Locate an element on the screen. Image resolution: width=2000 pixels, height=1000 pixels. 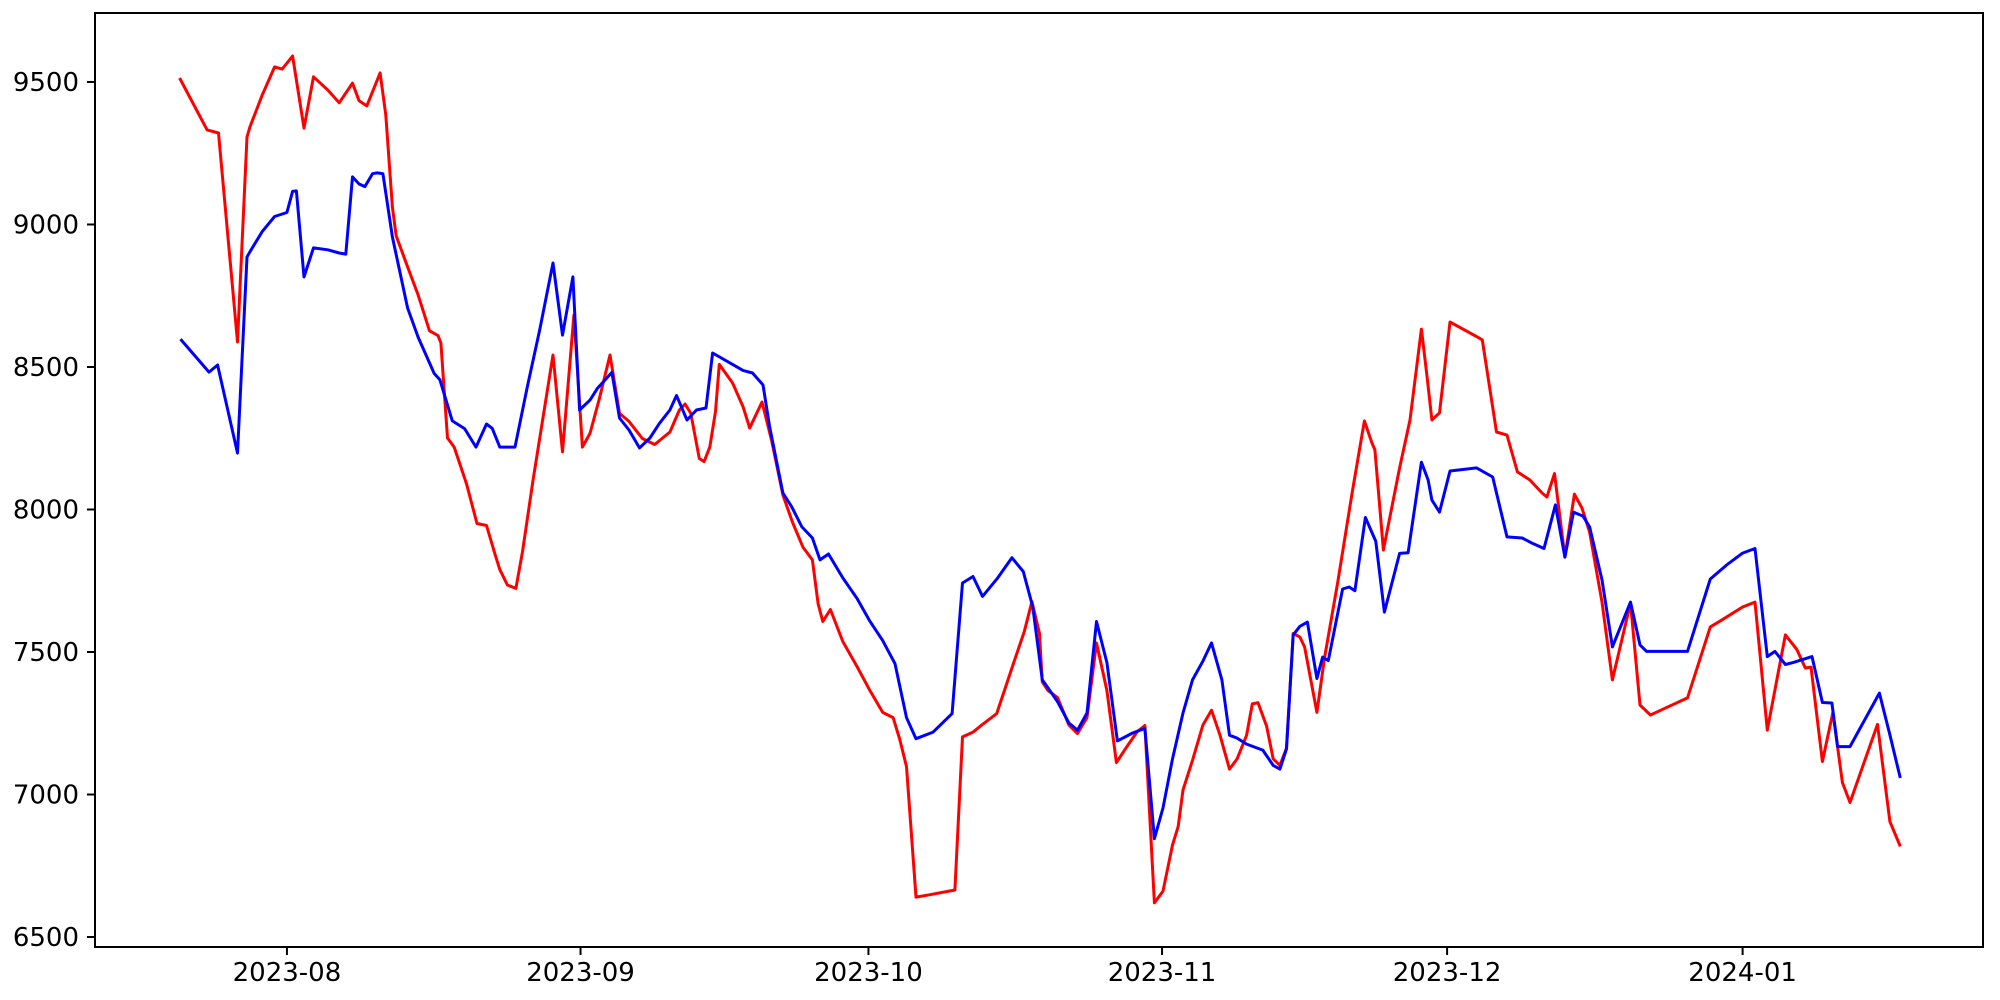
y-tick-label: 8500 is located at coordinates (46, 368).